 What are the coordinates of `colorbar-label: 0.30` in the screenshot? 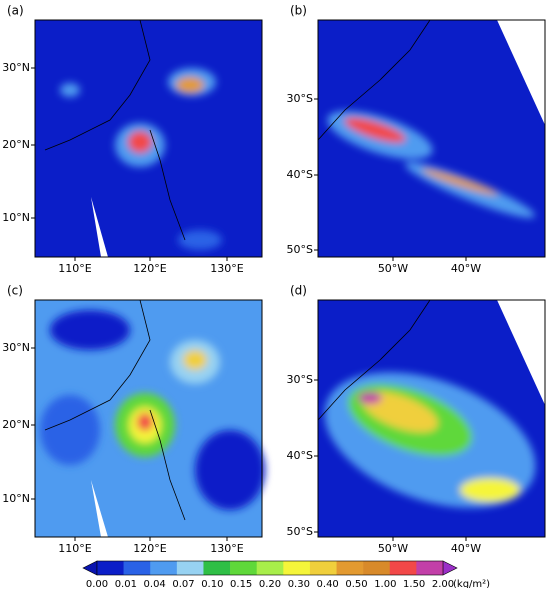 It's located at (299, 583).